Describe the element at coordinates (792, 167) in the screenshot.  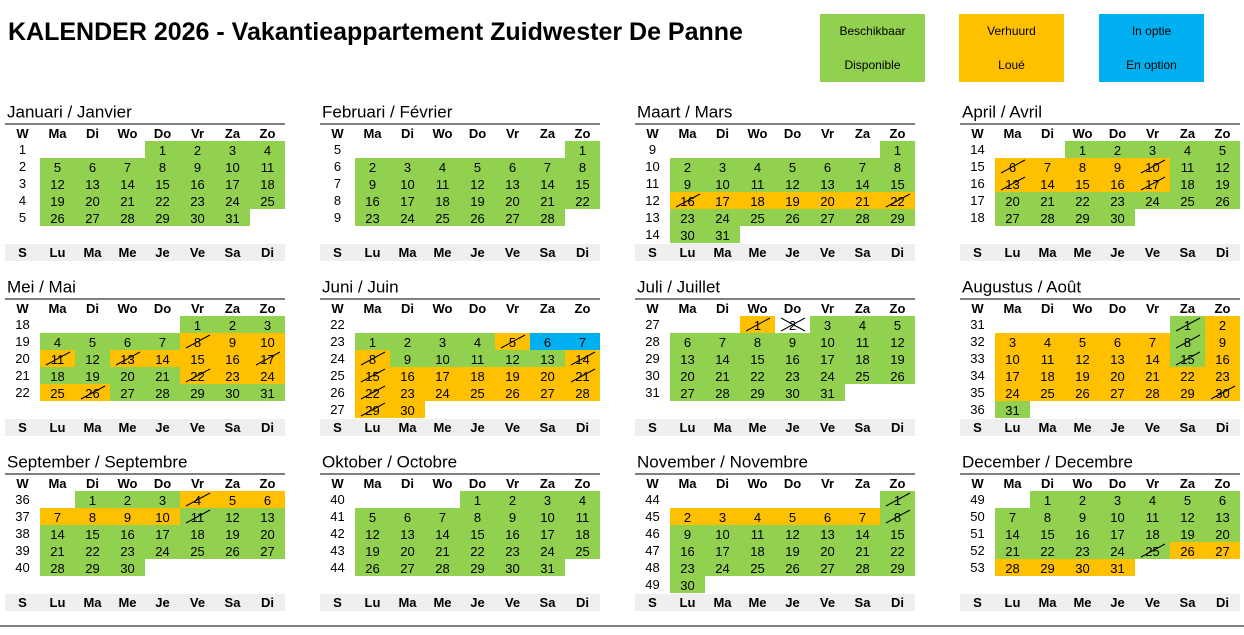
I see `day-number: 5` at that location.